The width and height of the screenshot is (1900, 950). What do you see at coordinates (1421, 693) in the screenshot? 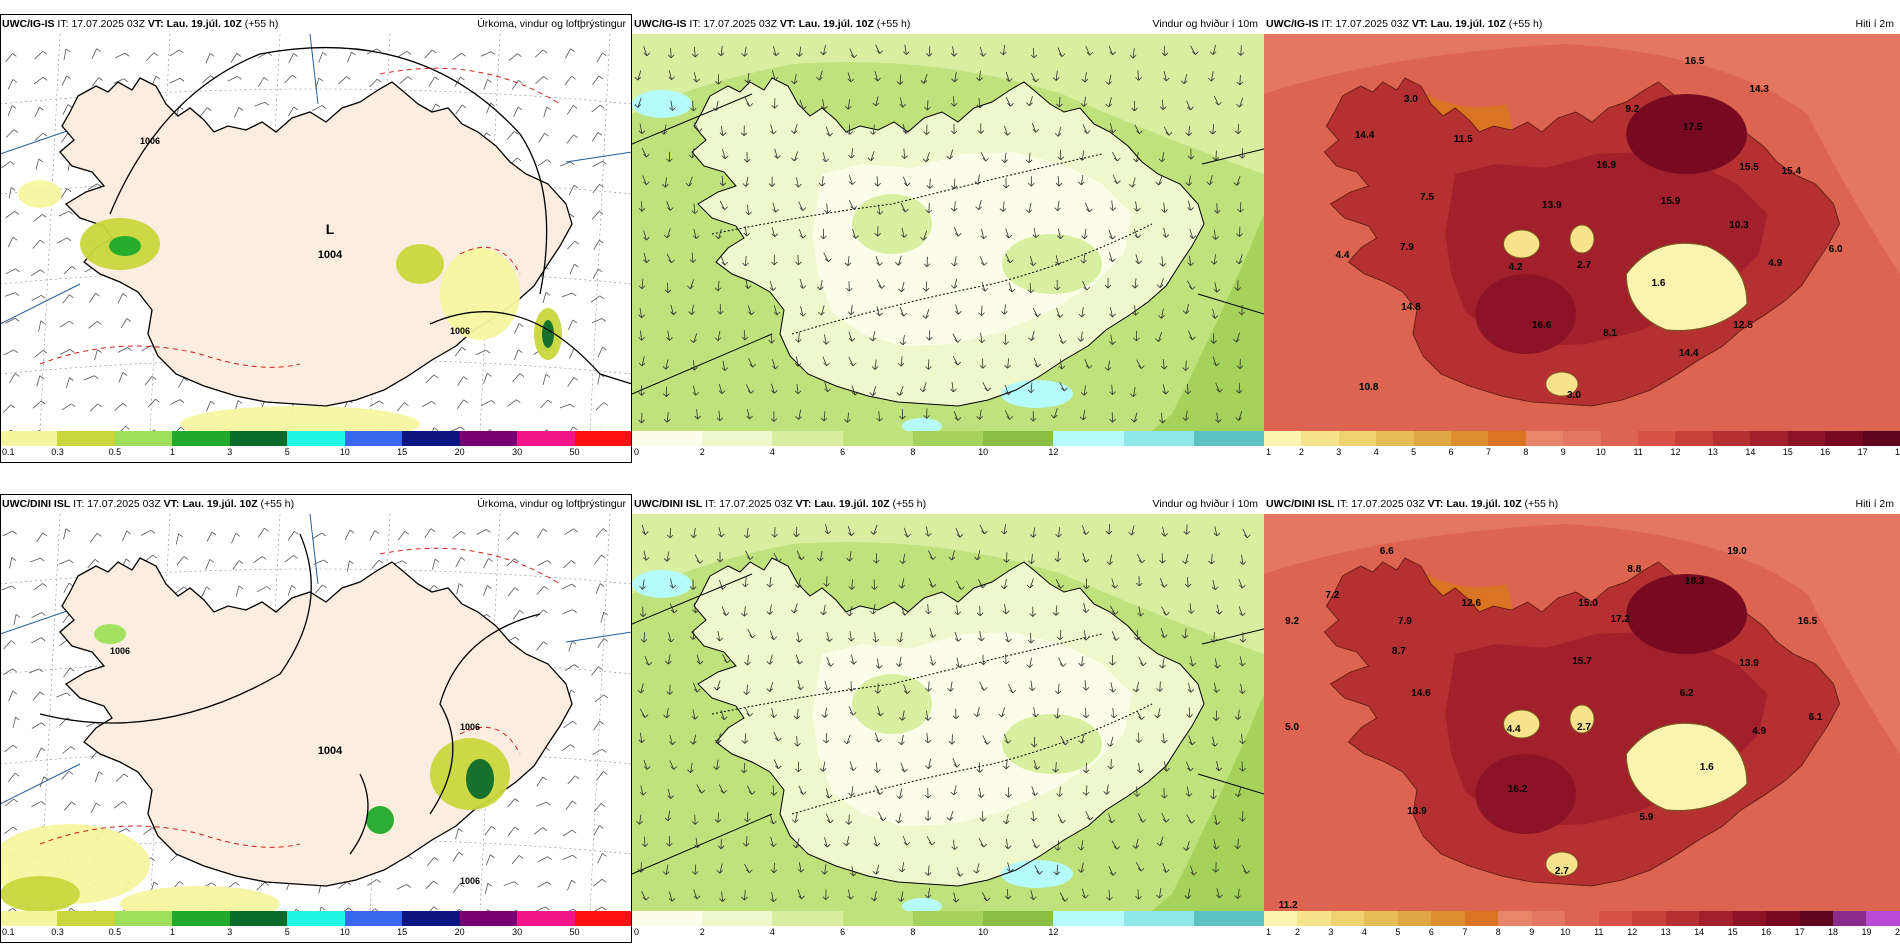
I see `temperature-label: 14.6` at bounding box center [1421, 693].